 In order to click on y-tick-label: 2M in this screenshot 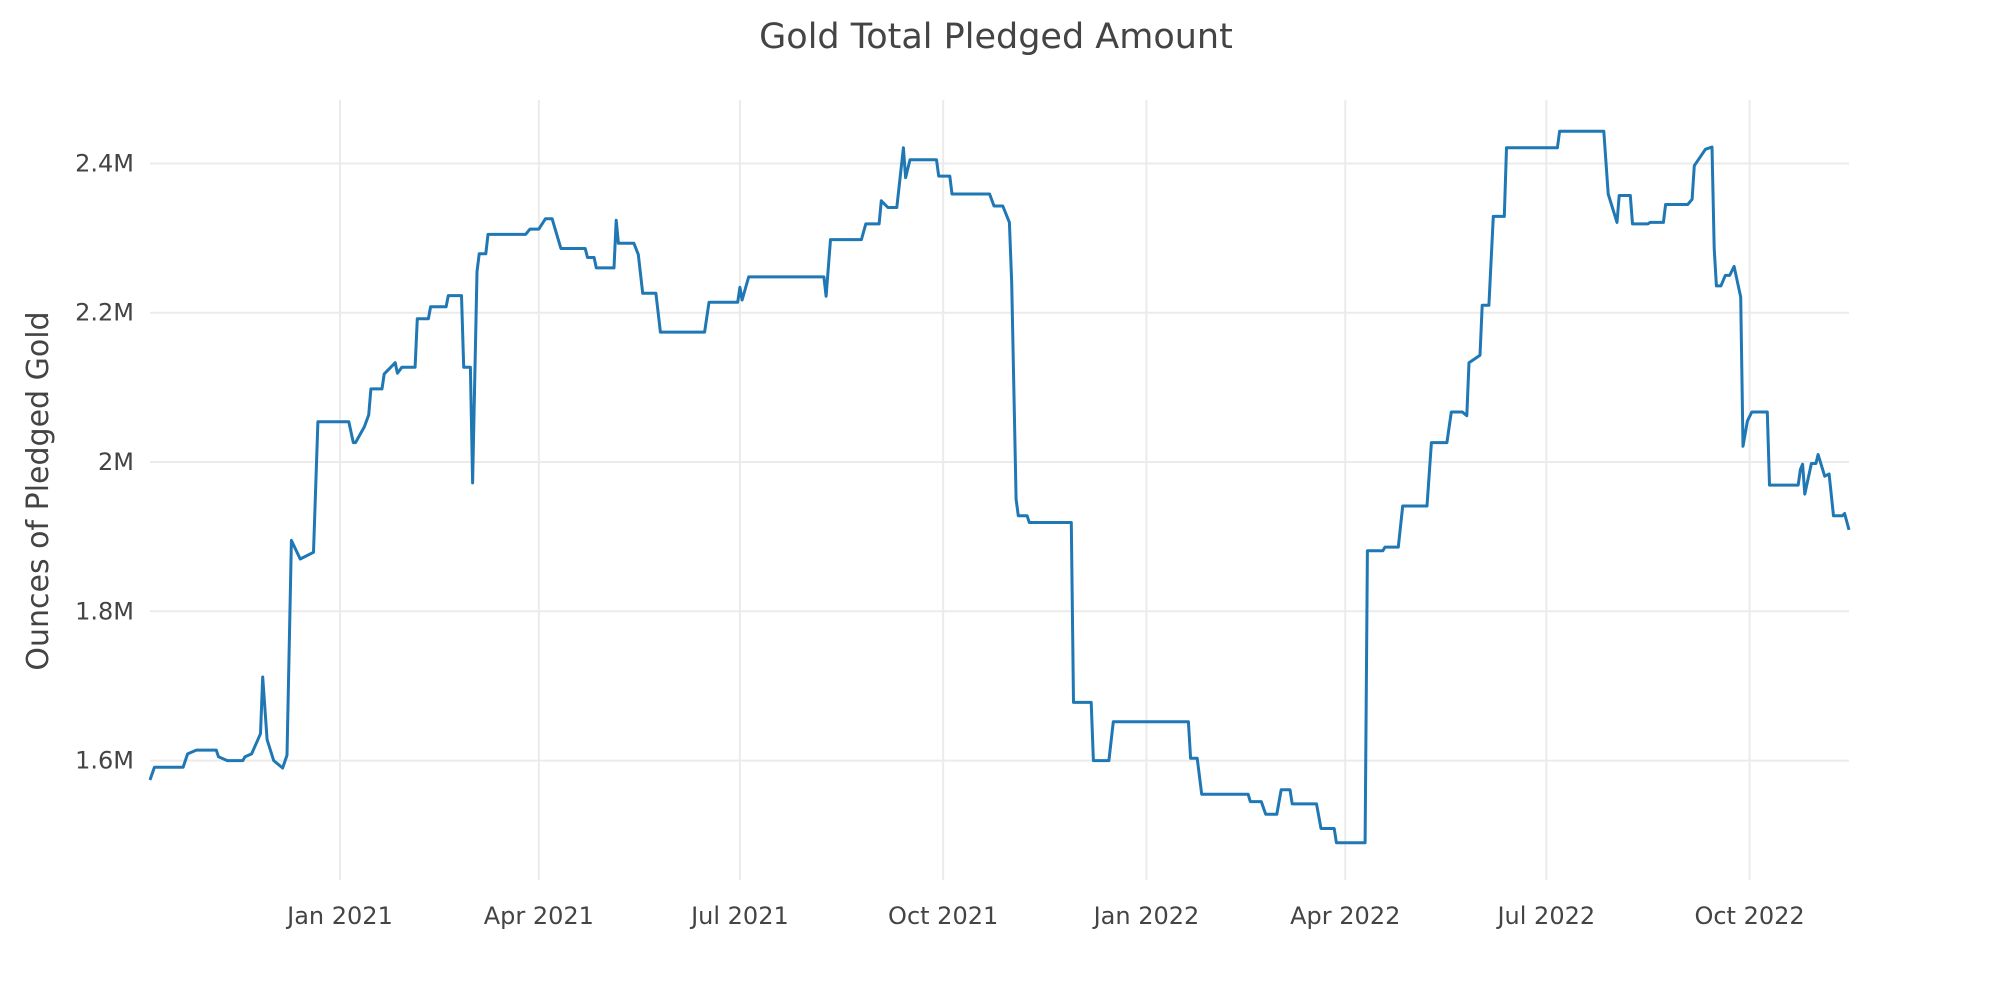, I will do `click(116, 462)`.